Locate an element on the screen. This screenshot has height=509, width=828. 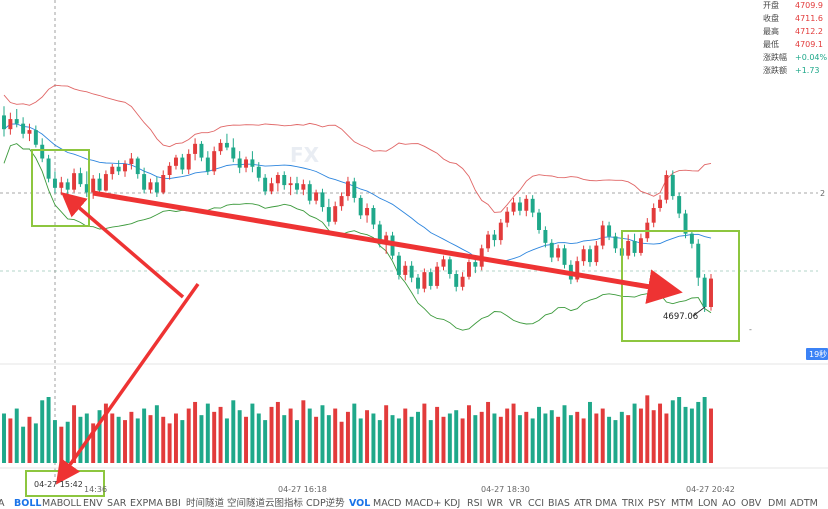
stat-value: 4711.6 is located at coordinates (809, 18).